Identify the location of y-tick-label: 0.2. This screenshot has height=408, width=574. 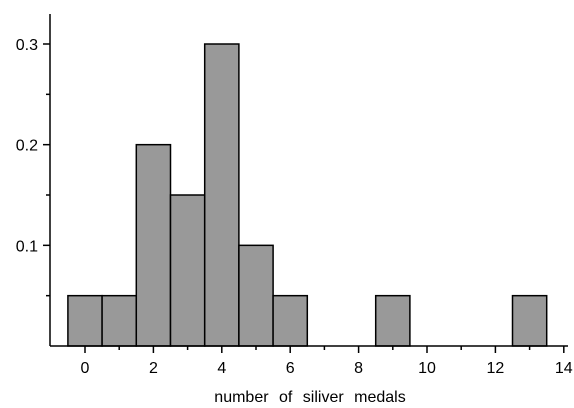
(27, 146).